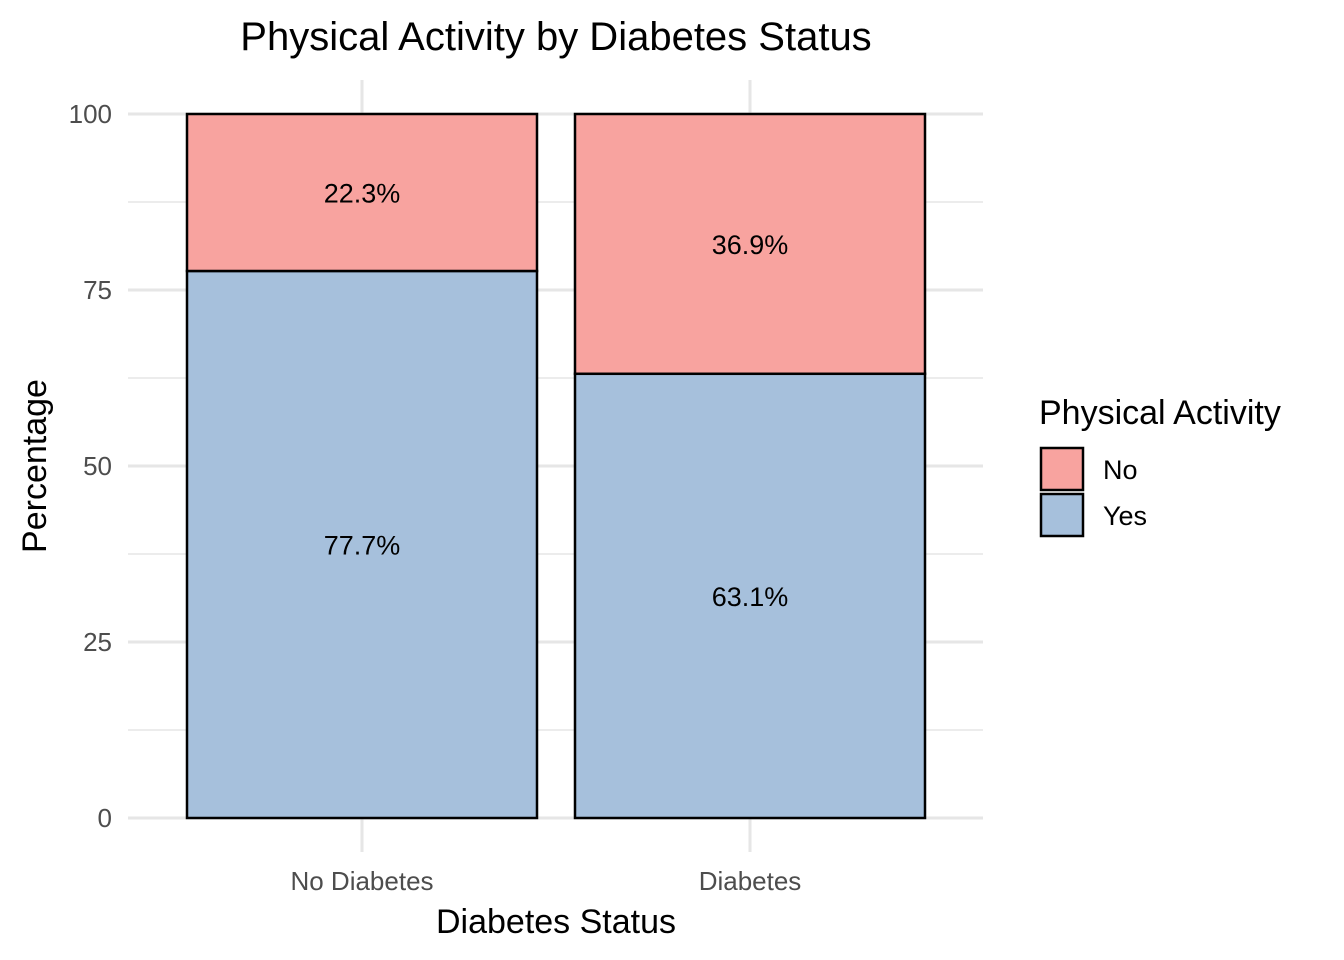 The width and height of the screenshot is (1344, 960). I want to click on legend: Physical Activity No Yes, so click(1160, 466).